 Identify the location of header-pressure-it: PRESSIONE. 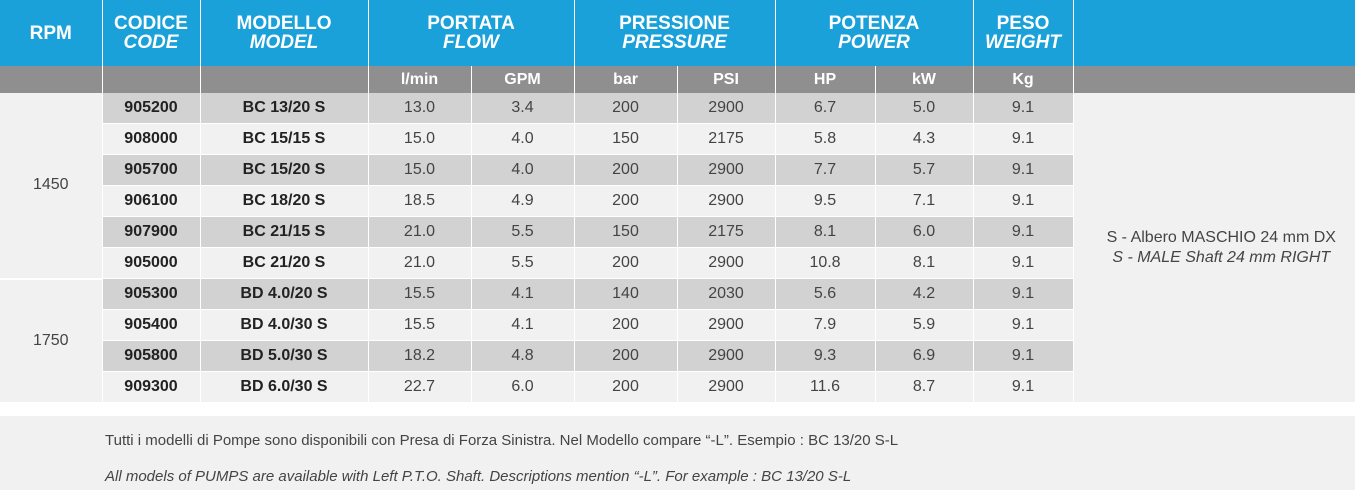
(674, 23).